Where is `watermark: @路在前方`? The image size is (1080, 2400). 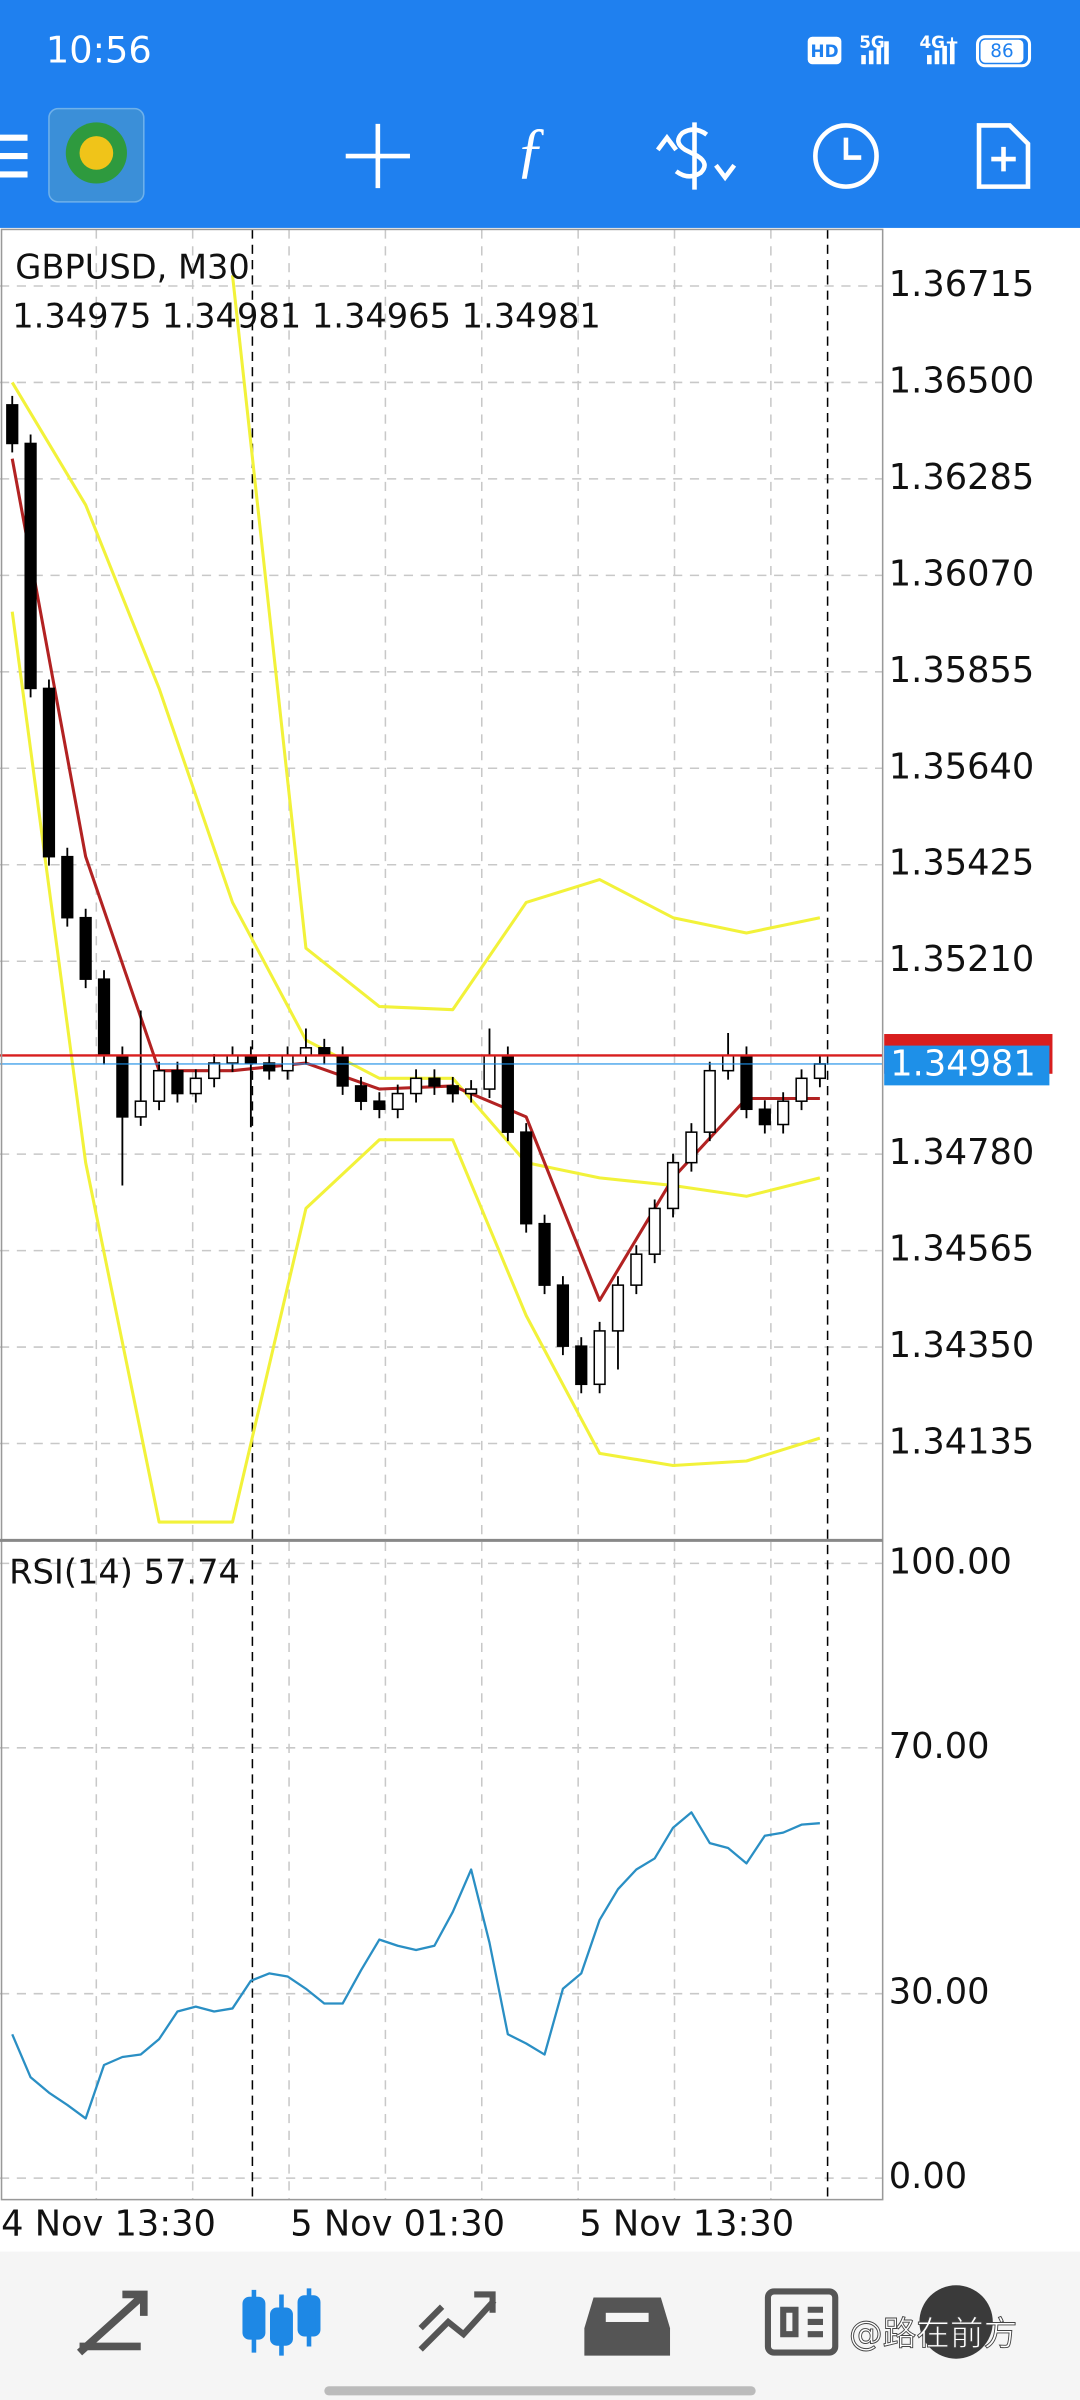
watermark: @路在前方 is located at coordinates (933, 2333).